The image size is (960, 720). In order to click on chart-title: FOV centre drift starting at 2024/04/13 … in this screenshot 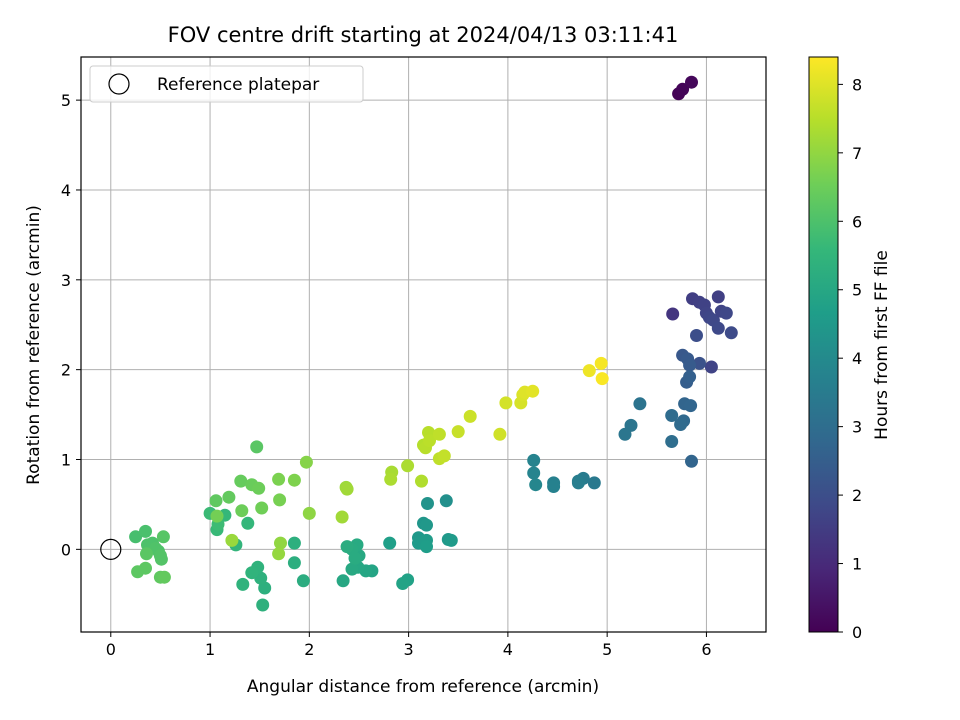, I will do `click(423, 35)`.